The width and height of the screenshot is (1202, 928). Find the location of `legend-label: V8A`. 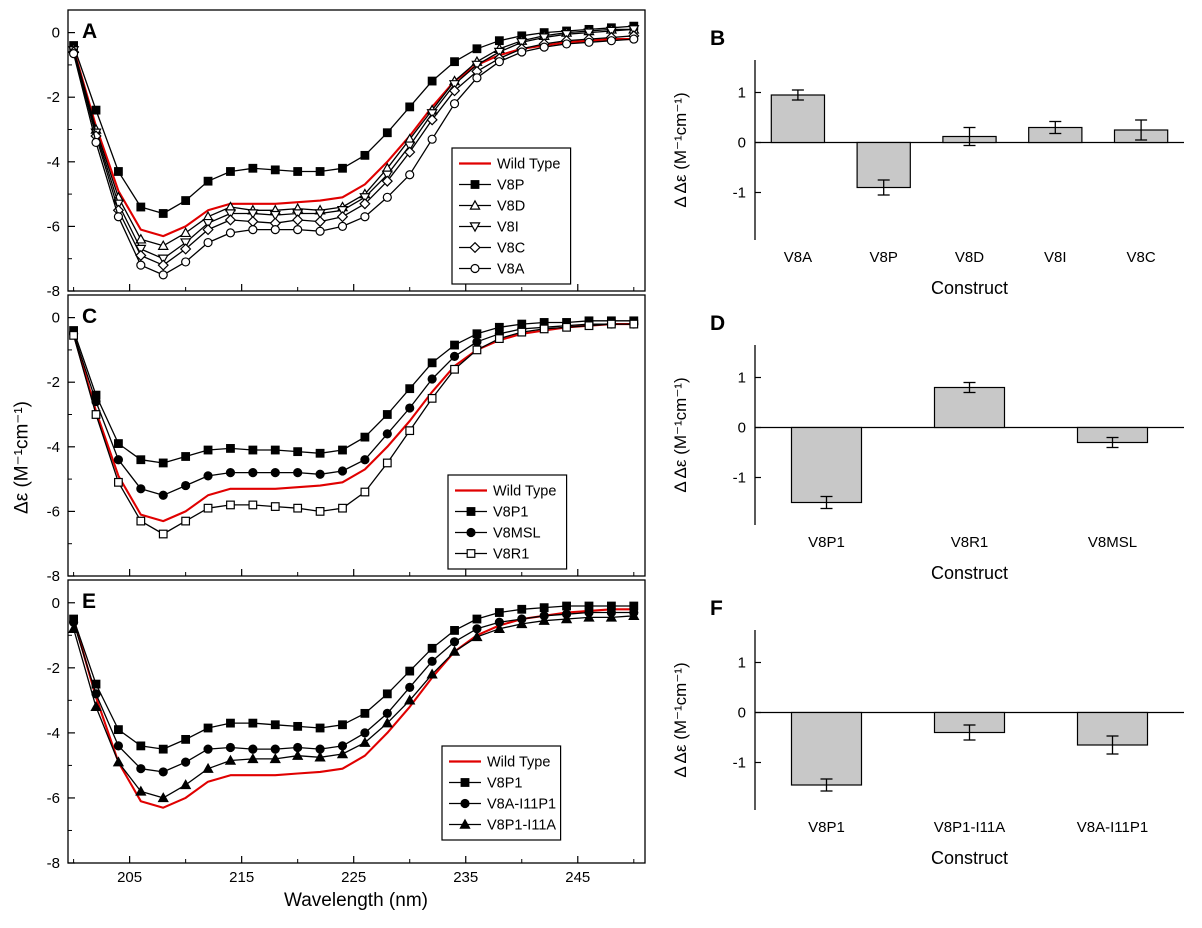

legend-label: V8A is located at coordinates (511, 270).